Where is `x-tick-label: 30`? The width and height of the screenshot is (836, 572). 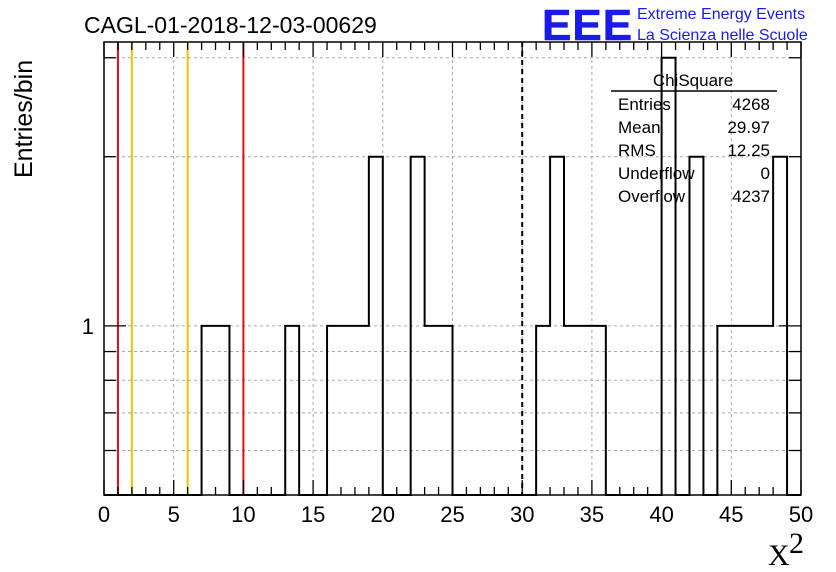 x-tick-label: 30 is located at coordinates (522, 514).